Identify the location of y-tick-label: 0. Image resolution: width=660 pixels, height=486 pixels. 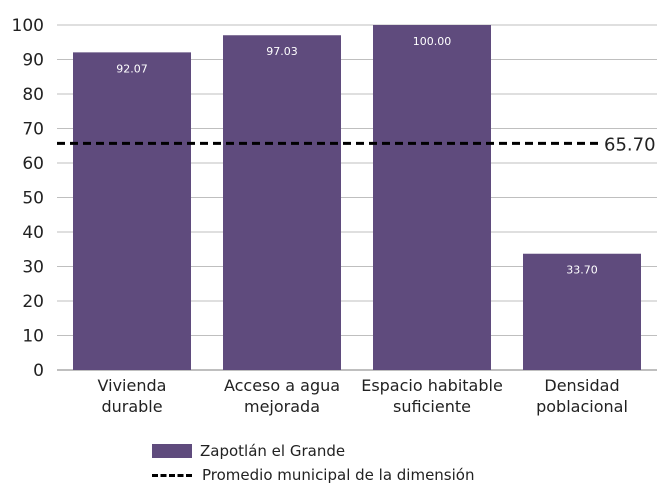
(38, 371).